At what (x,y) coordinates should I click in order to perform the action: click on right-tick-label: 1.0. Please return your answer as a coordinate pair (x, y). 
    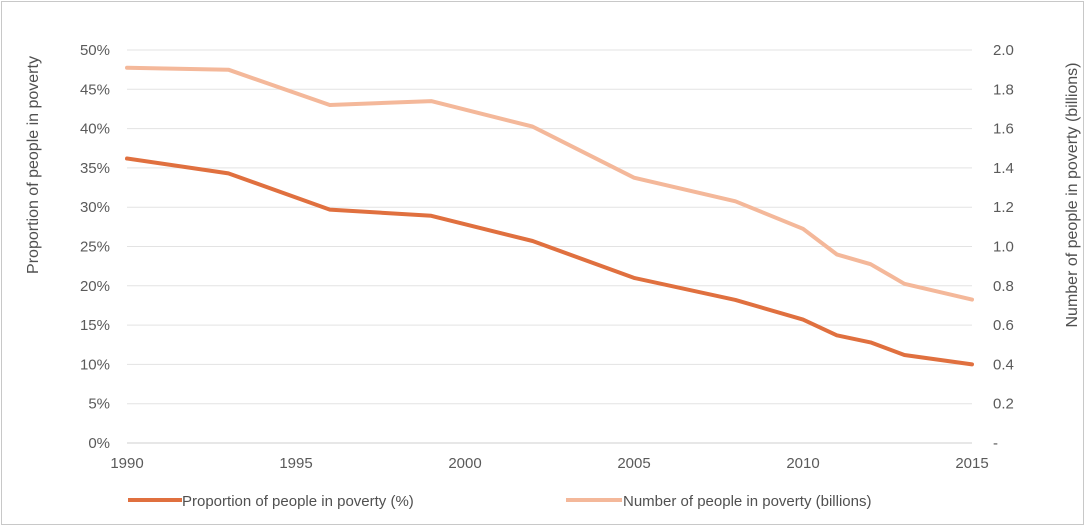
    Looking at the image, I should click on (1003, 247).